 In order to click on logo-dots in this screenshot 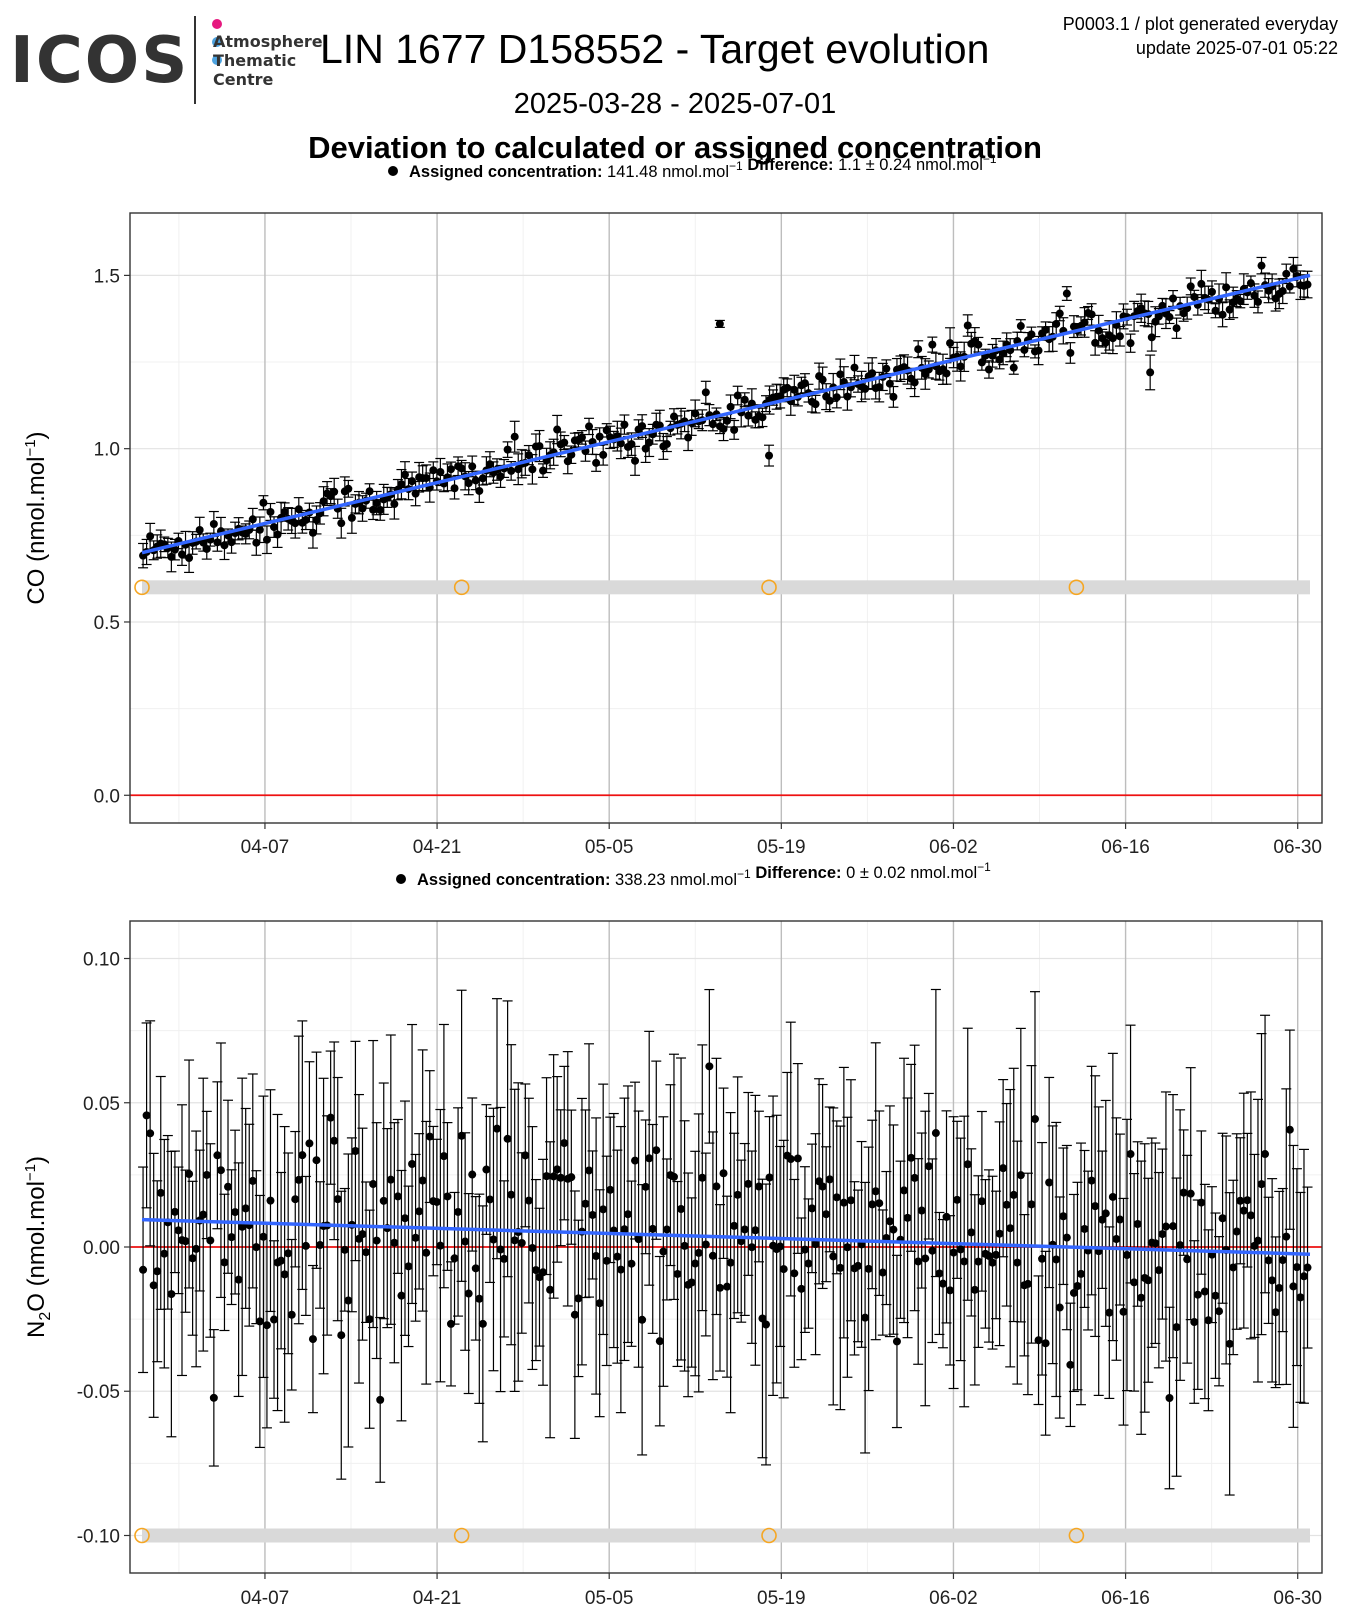, I will do `click(218, 43)`.